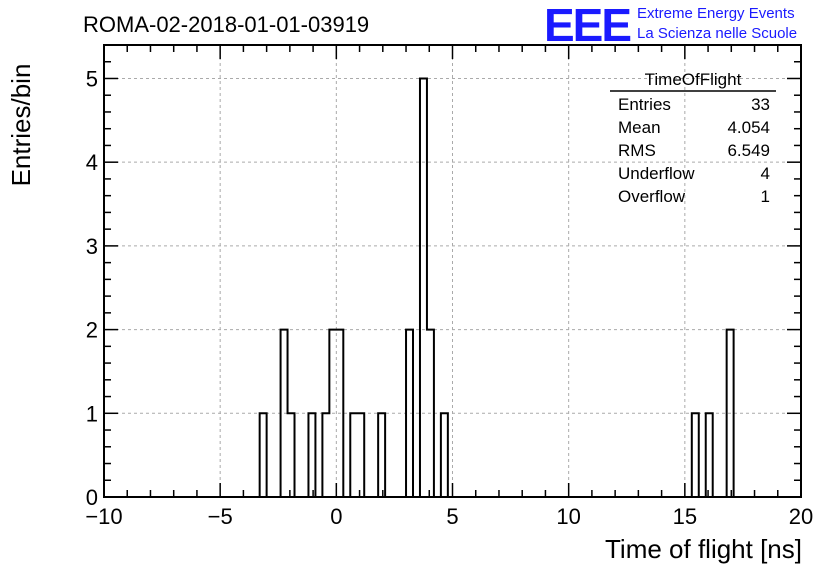 The image size is (836, 572). I want to click on y-tick-label: 3, so click(92, 246).